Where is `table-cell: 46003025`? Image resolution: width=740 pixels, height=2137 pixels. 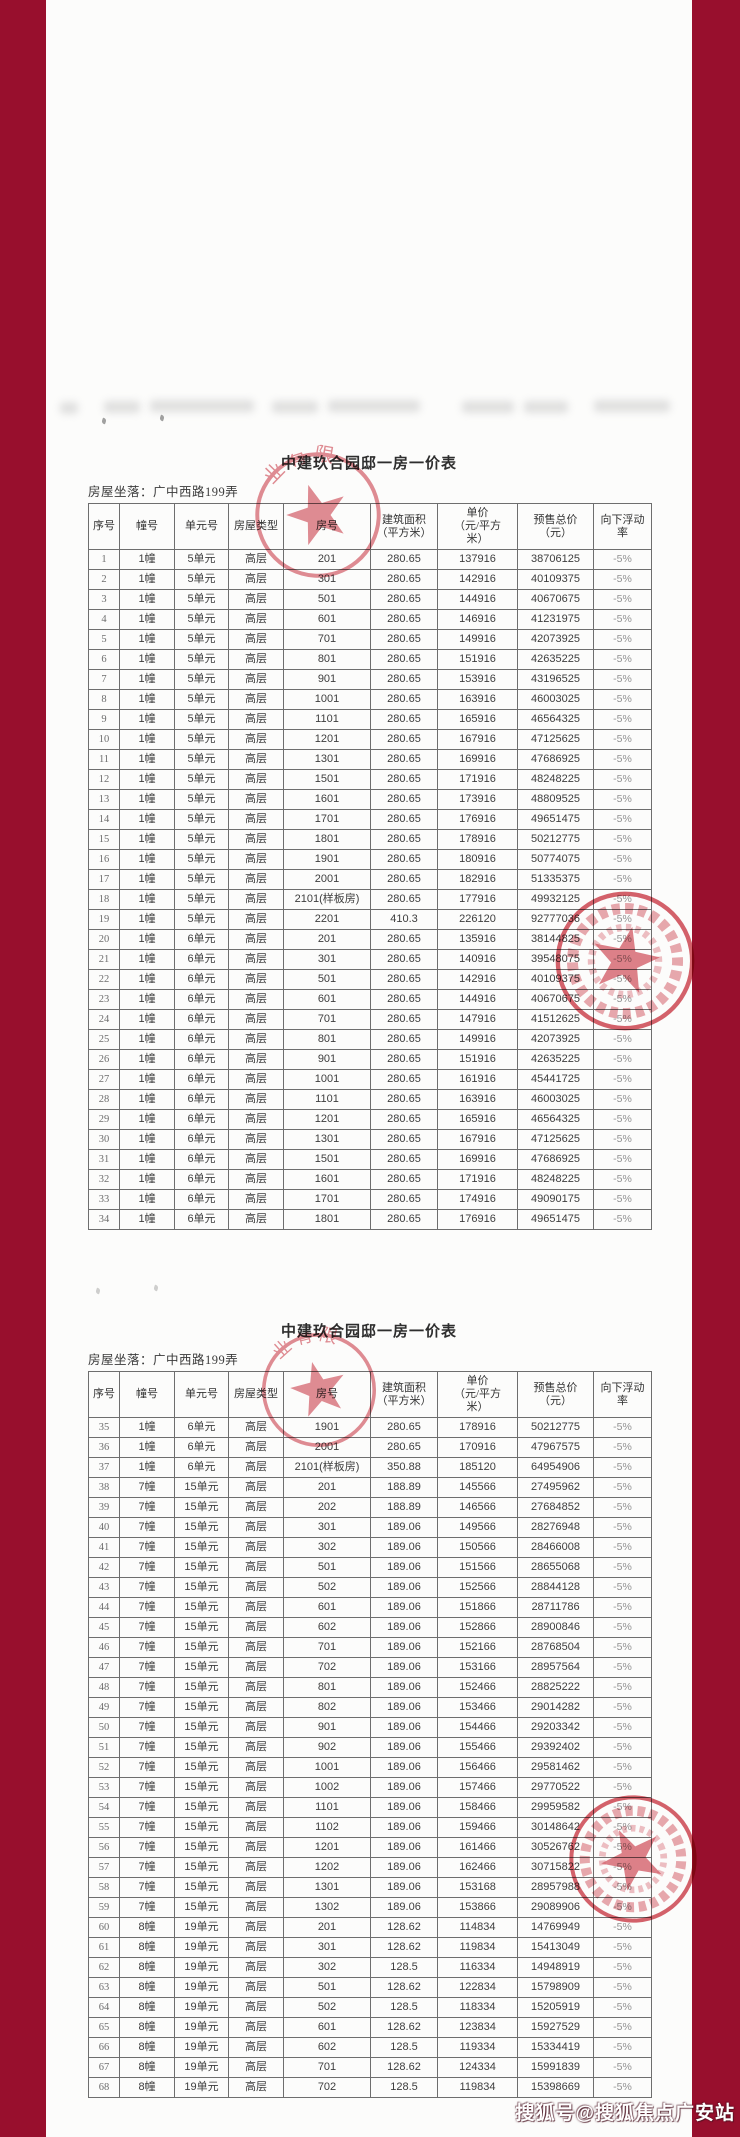
table-cell: 46003025 is located at coordinates (555, 1099).